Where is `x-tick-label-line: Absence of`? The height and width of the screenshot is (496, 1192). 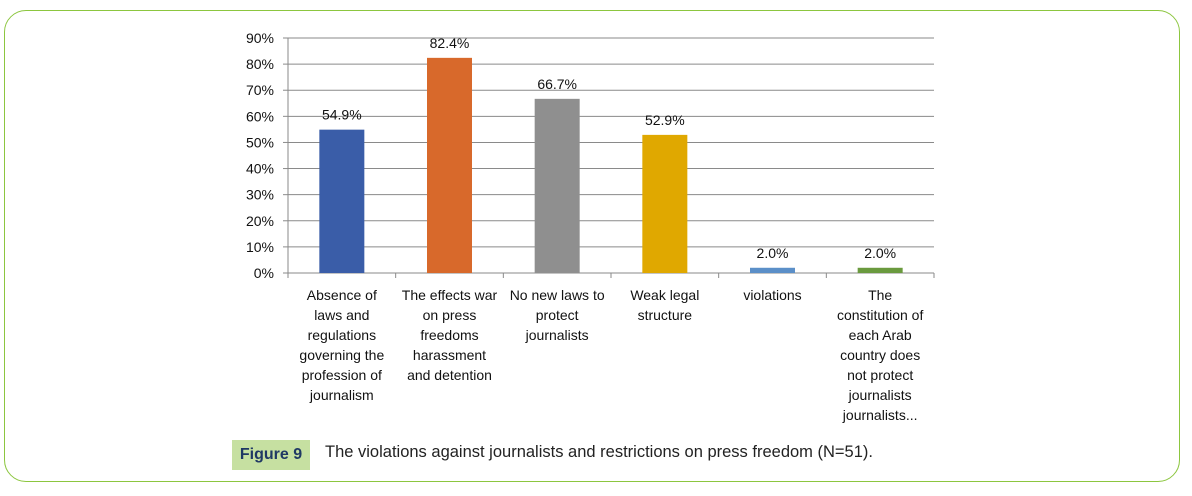
x-tick-label-line: Absence of is located at coordinates (341, 295).